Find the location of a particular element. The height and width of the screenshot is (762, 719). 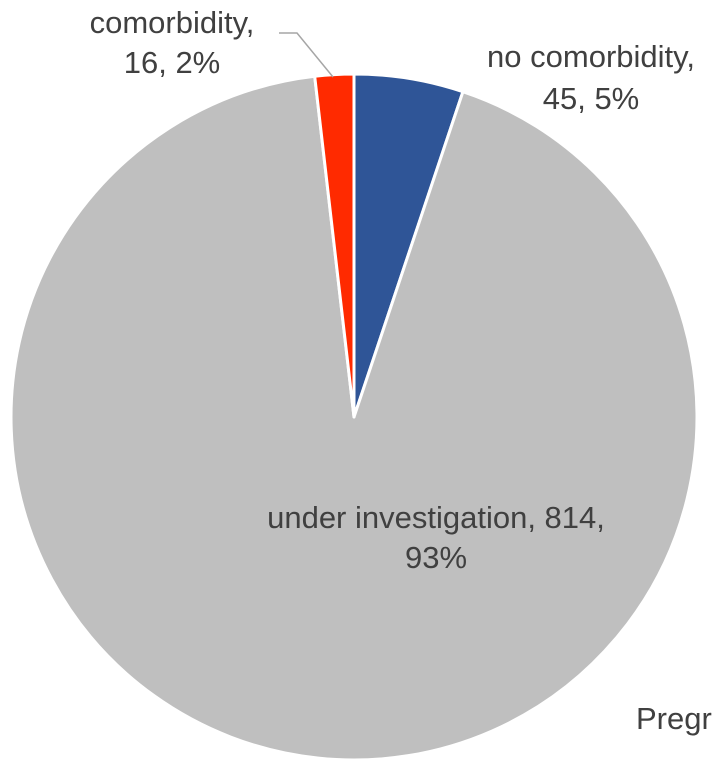

label-comorbidity-line2: 16, 2% is located at coordinates (172, 62).